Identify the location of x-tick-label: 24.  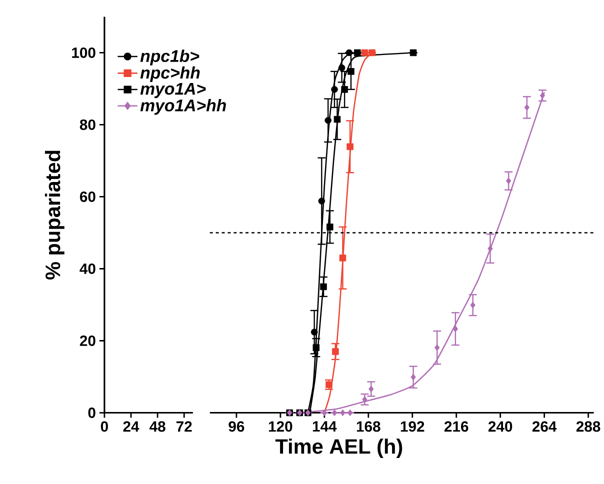
(131, 426).